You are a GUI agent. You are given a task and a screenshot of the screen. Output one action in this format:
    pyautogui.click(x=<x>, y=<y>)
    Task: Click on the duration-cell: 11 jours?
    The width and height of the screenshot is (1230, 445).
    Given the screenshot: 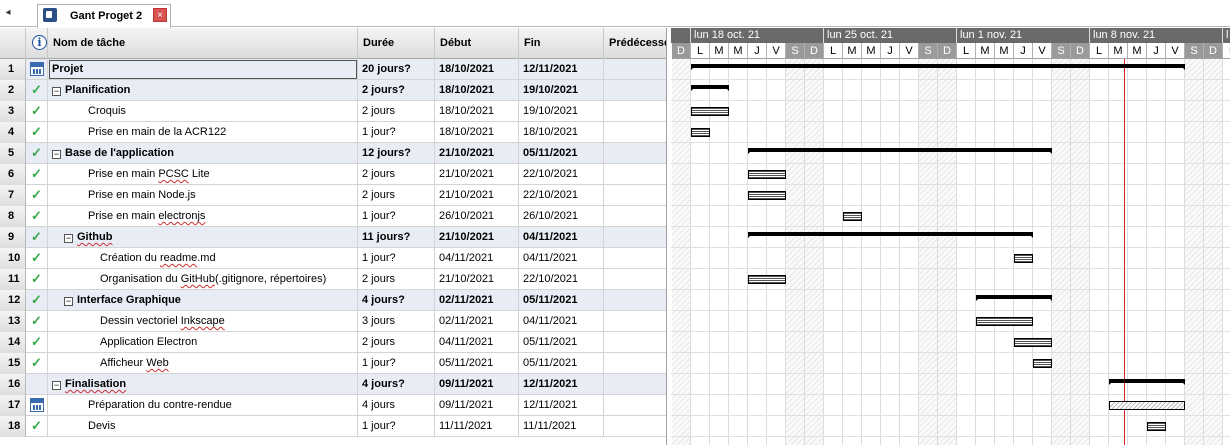 What is the action you would take?
    pyautogui.click(x=396, y=237)
    